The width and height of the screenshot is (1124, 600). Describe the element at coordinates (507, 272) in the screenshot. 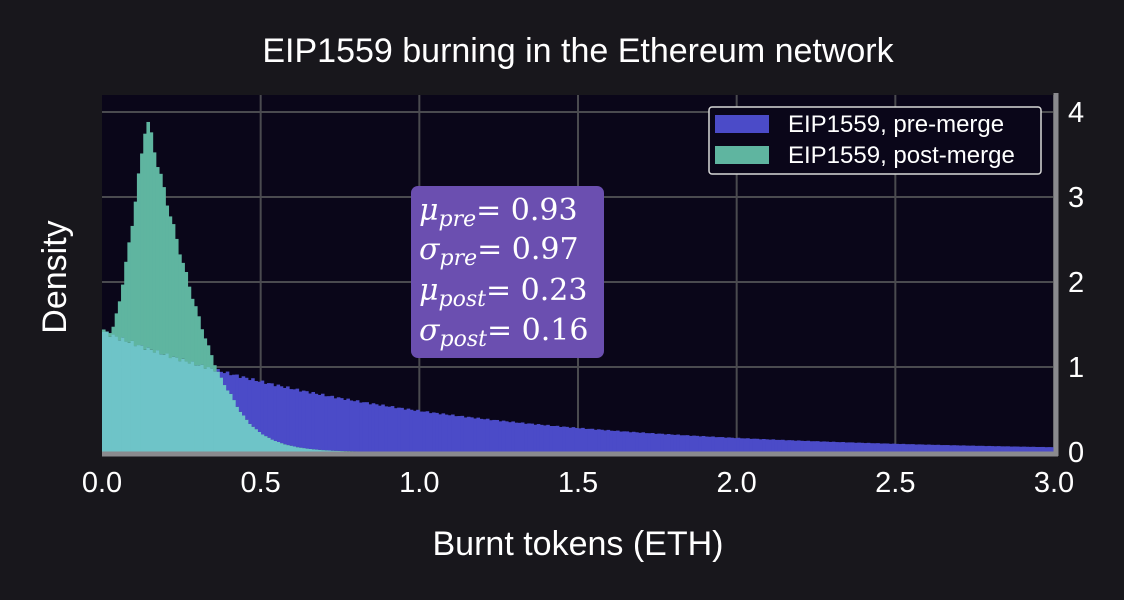

I see `stats-box` at that location.